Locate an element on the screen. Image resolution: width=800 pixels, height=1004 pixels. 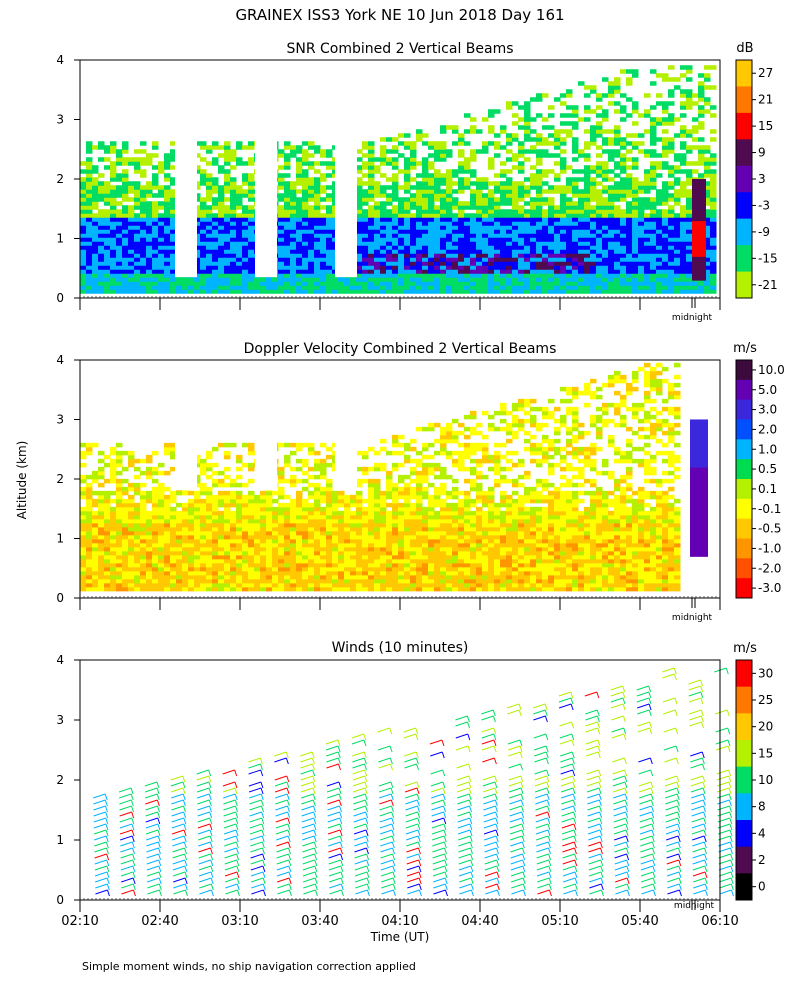
colorbar-swatch is located at coordinates (744, 73).